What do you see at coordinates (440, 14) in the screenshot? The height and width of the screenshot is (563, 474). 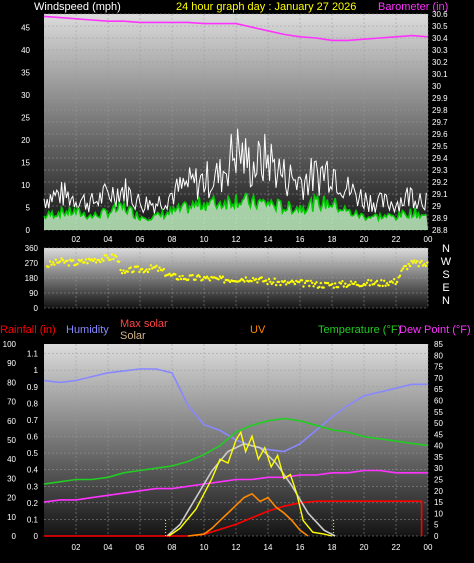 I see `barometer-tick-label: 30.6` at bounding box center [440, 14].